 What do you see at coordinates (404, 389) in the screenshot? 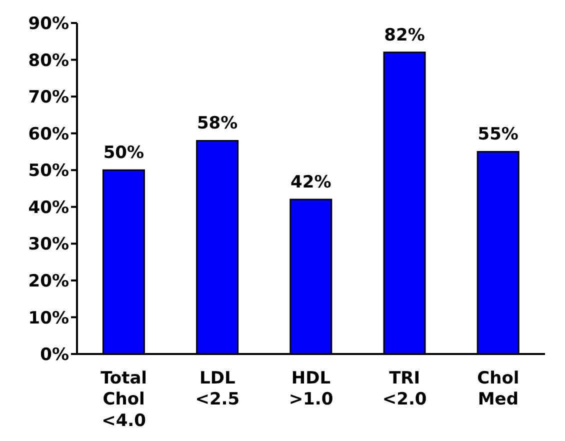
I see `x-tick-label: TRI <2.0` at bounding box center [404, 389].